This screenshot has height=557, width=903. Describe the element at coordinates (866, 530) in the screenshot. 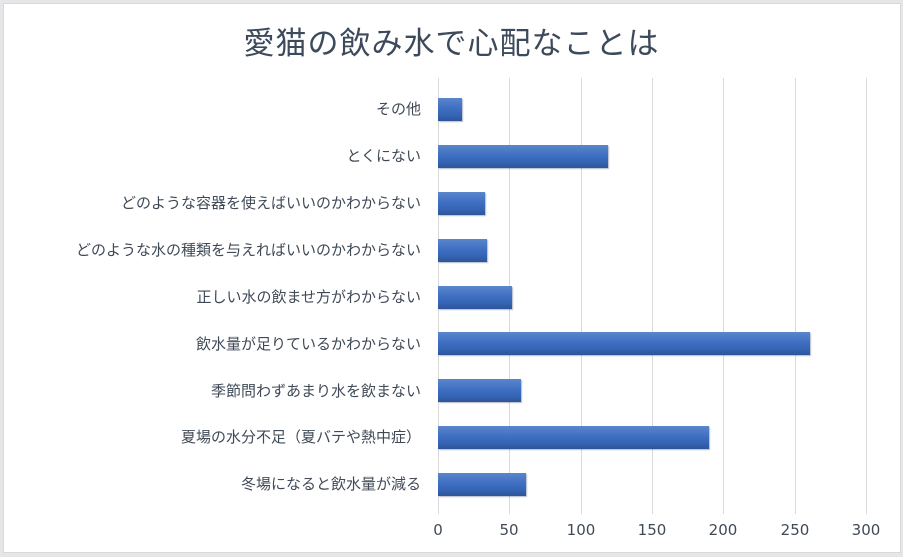

I see `x-tick-label: 300` at that location.